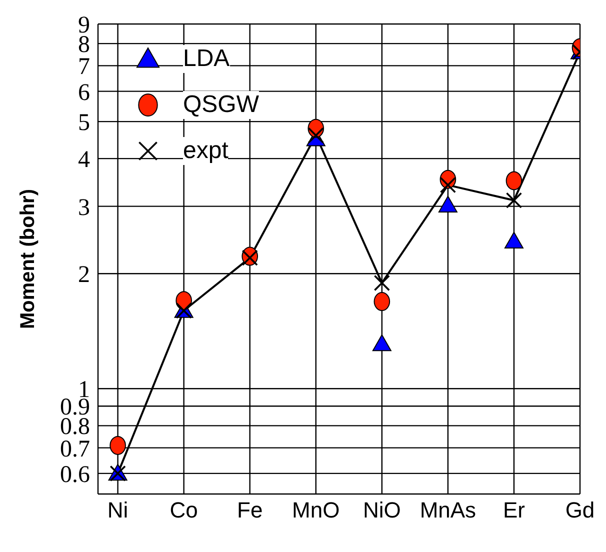 The width and height of the screenshot is (606, 552). I want to click on legend-label: QSGW, so click(221, 105).